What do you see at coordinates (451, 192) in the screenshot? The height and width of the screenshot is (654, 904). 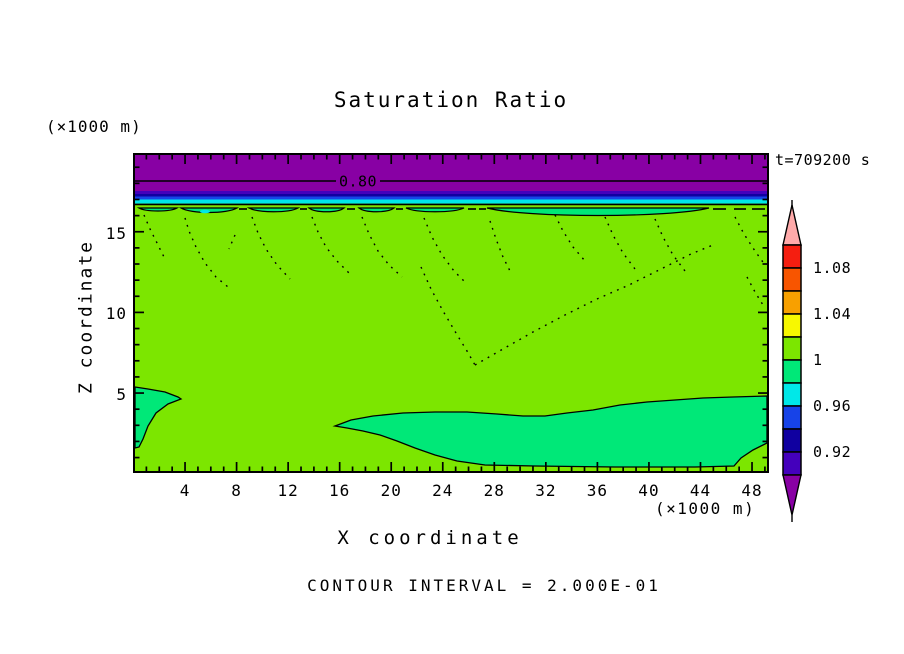 I see `band-indigo` at bounding box center [451, 192].